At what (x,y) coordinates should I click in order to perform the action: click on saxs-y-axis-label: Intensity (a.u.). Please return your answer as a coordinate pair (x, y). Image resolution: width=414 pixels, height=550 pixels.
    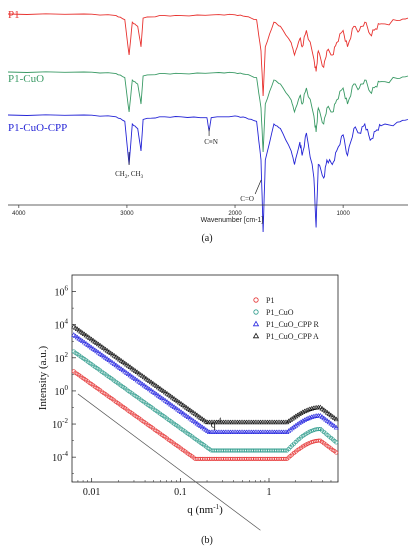
    Looking at the image, I should click on (43, 377).